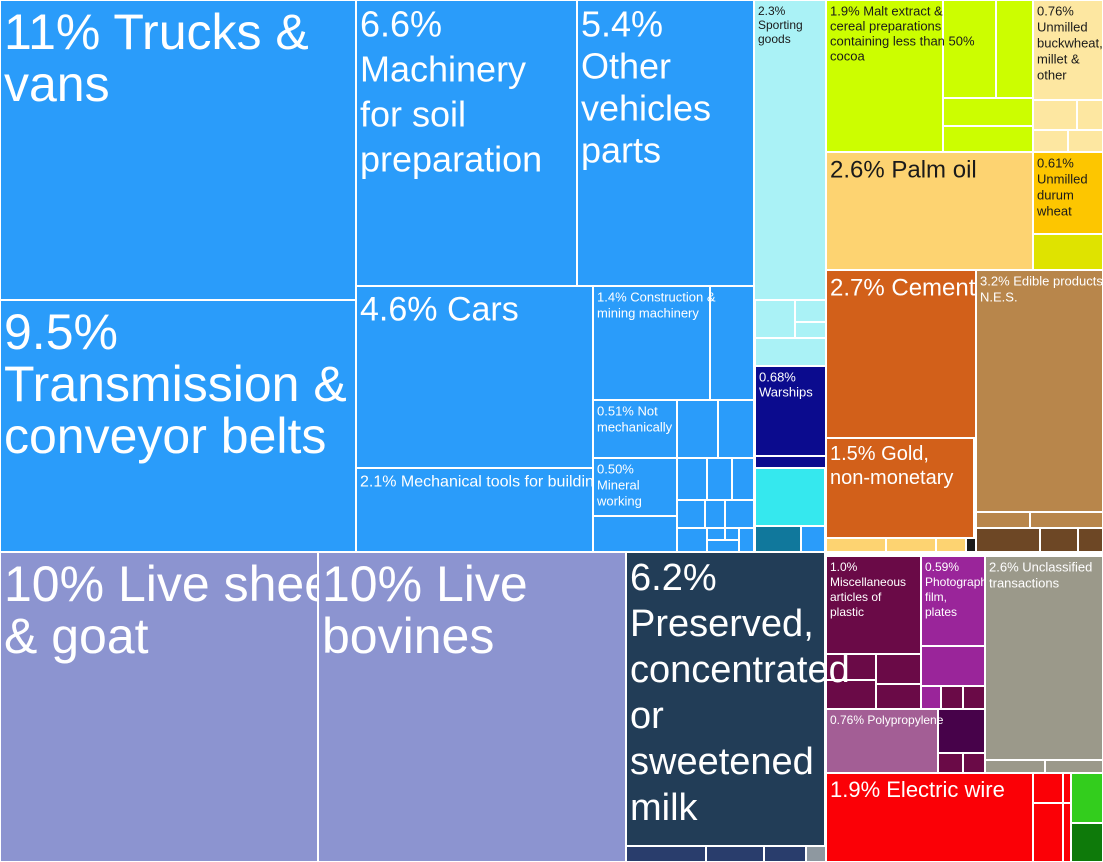 The height and width of the screenshot is (862, 1103). What do you see at coordinates (635, 419) in the screenshot?
I see `treemap-label: 0.51% Not mechanically` at bounding box center [635, 419].